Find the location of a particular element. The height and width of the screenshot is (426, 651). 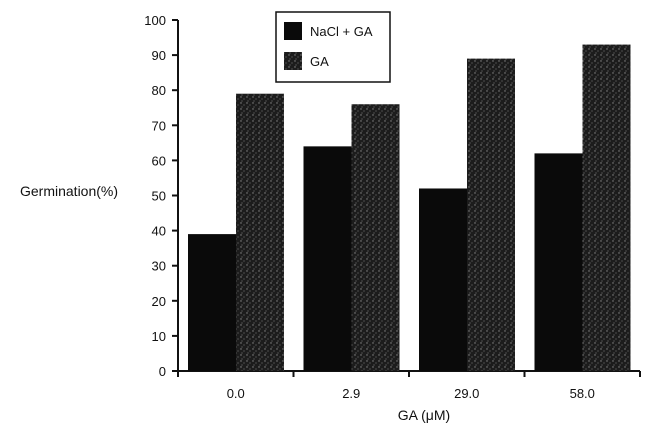

legend: NaCl + GA GA is located at coordinates (333, 47).